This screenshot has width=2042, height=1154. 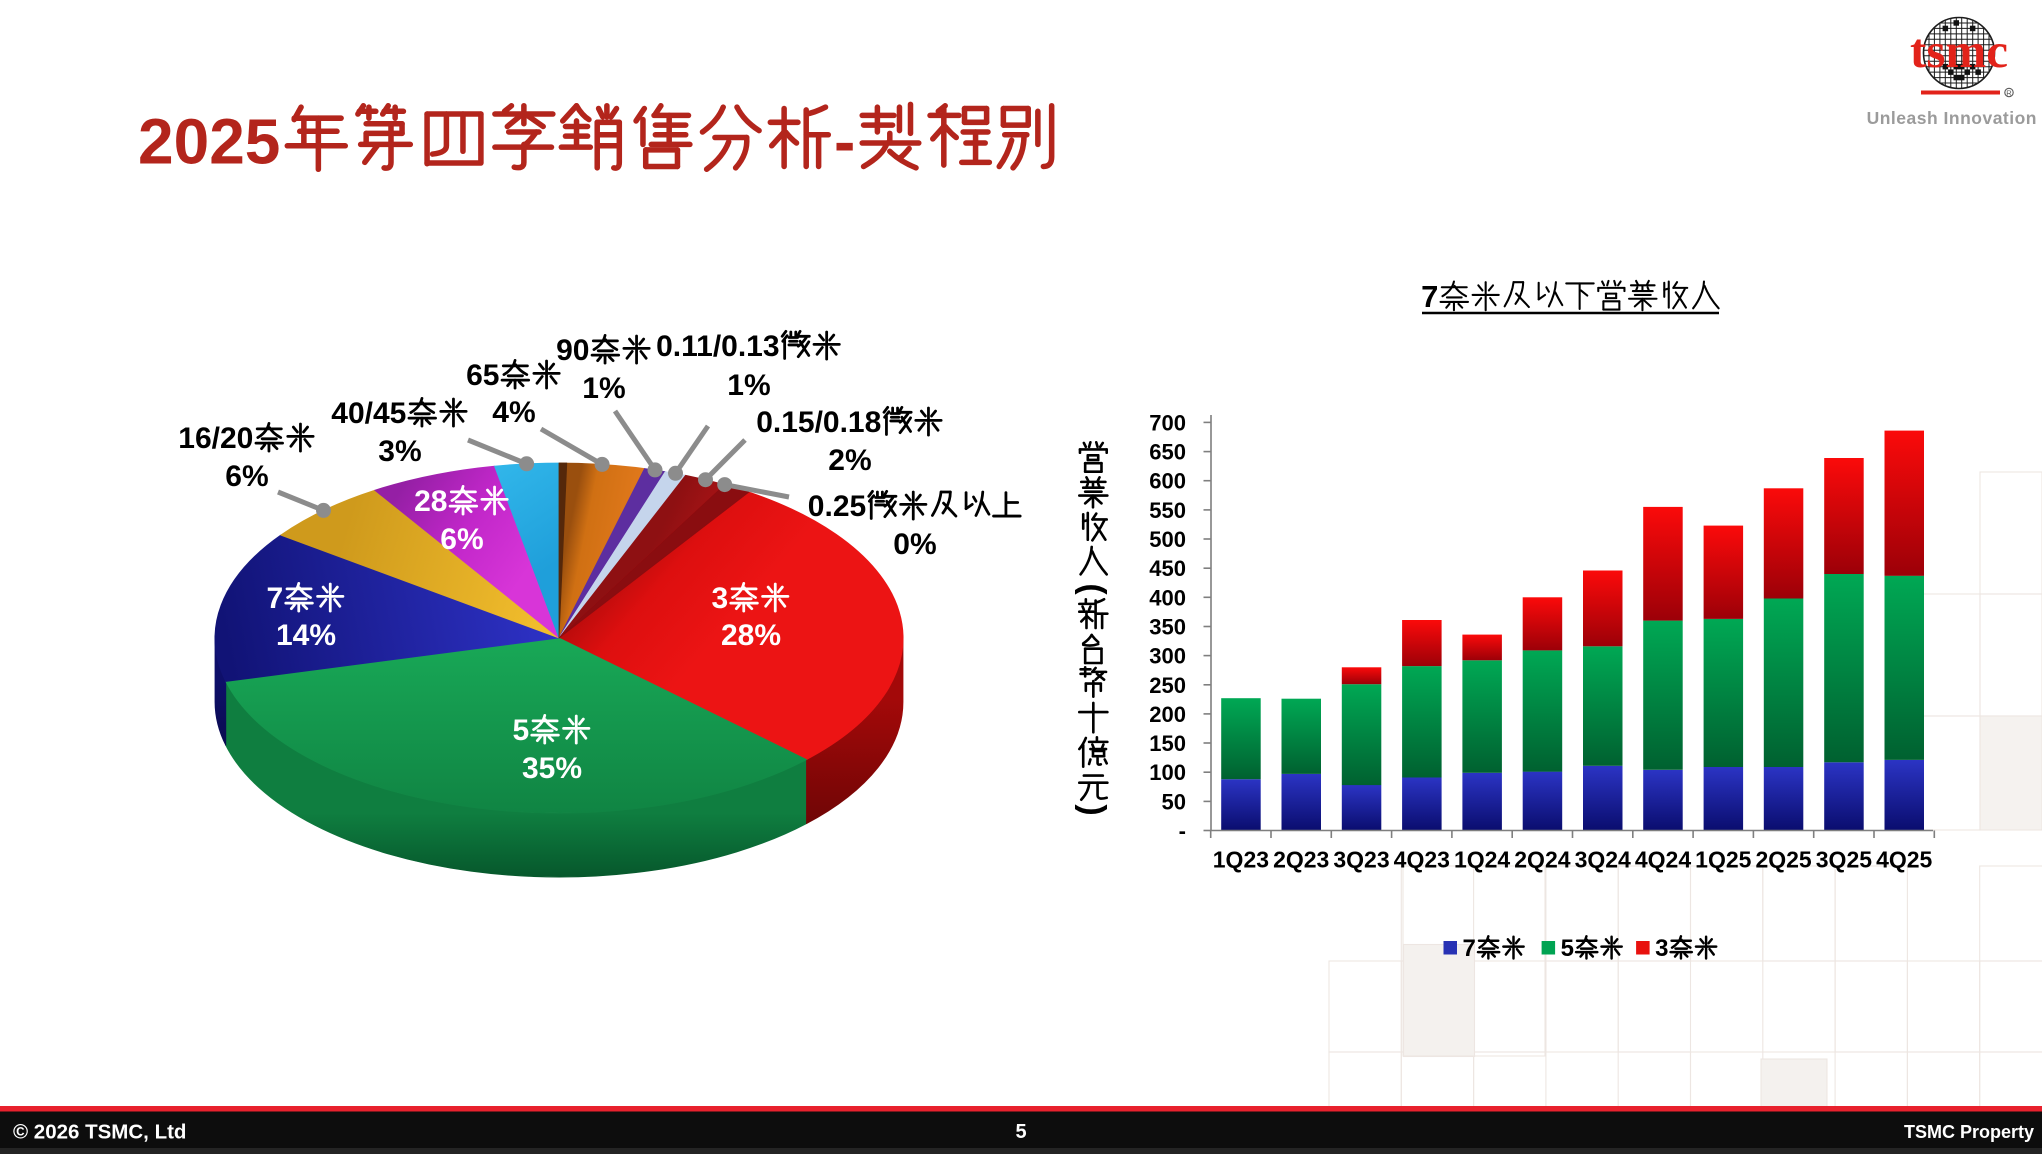 I want to click on svg-text: 700, so click(x=1167, y=422).